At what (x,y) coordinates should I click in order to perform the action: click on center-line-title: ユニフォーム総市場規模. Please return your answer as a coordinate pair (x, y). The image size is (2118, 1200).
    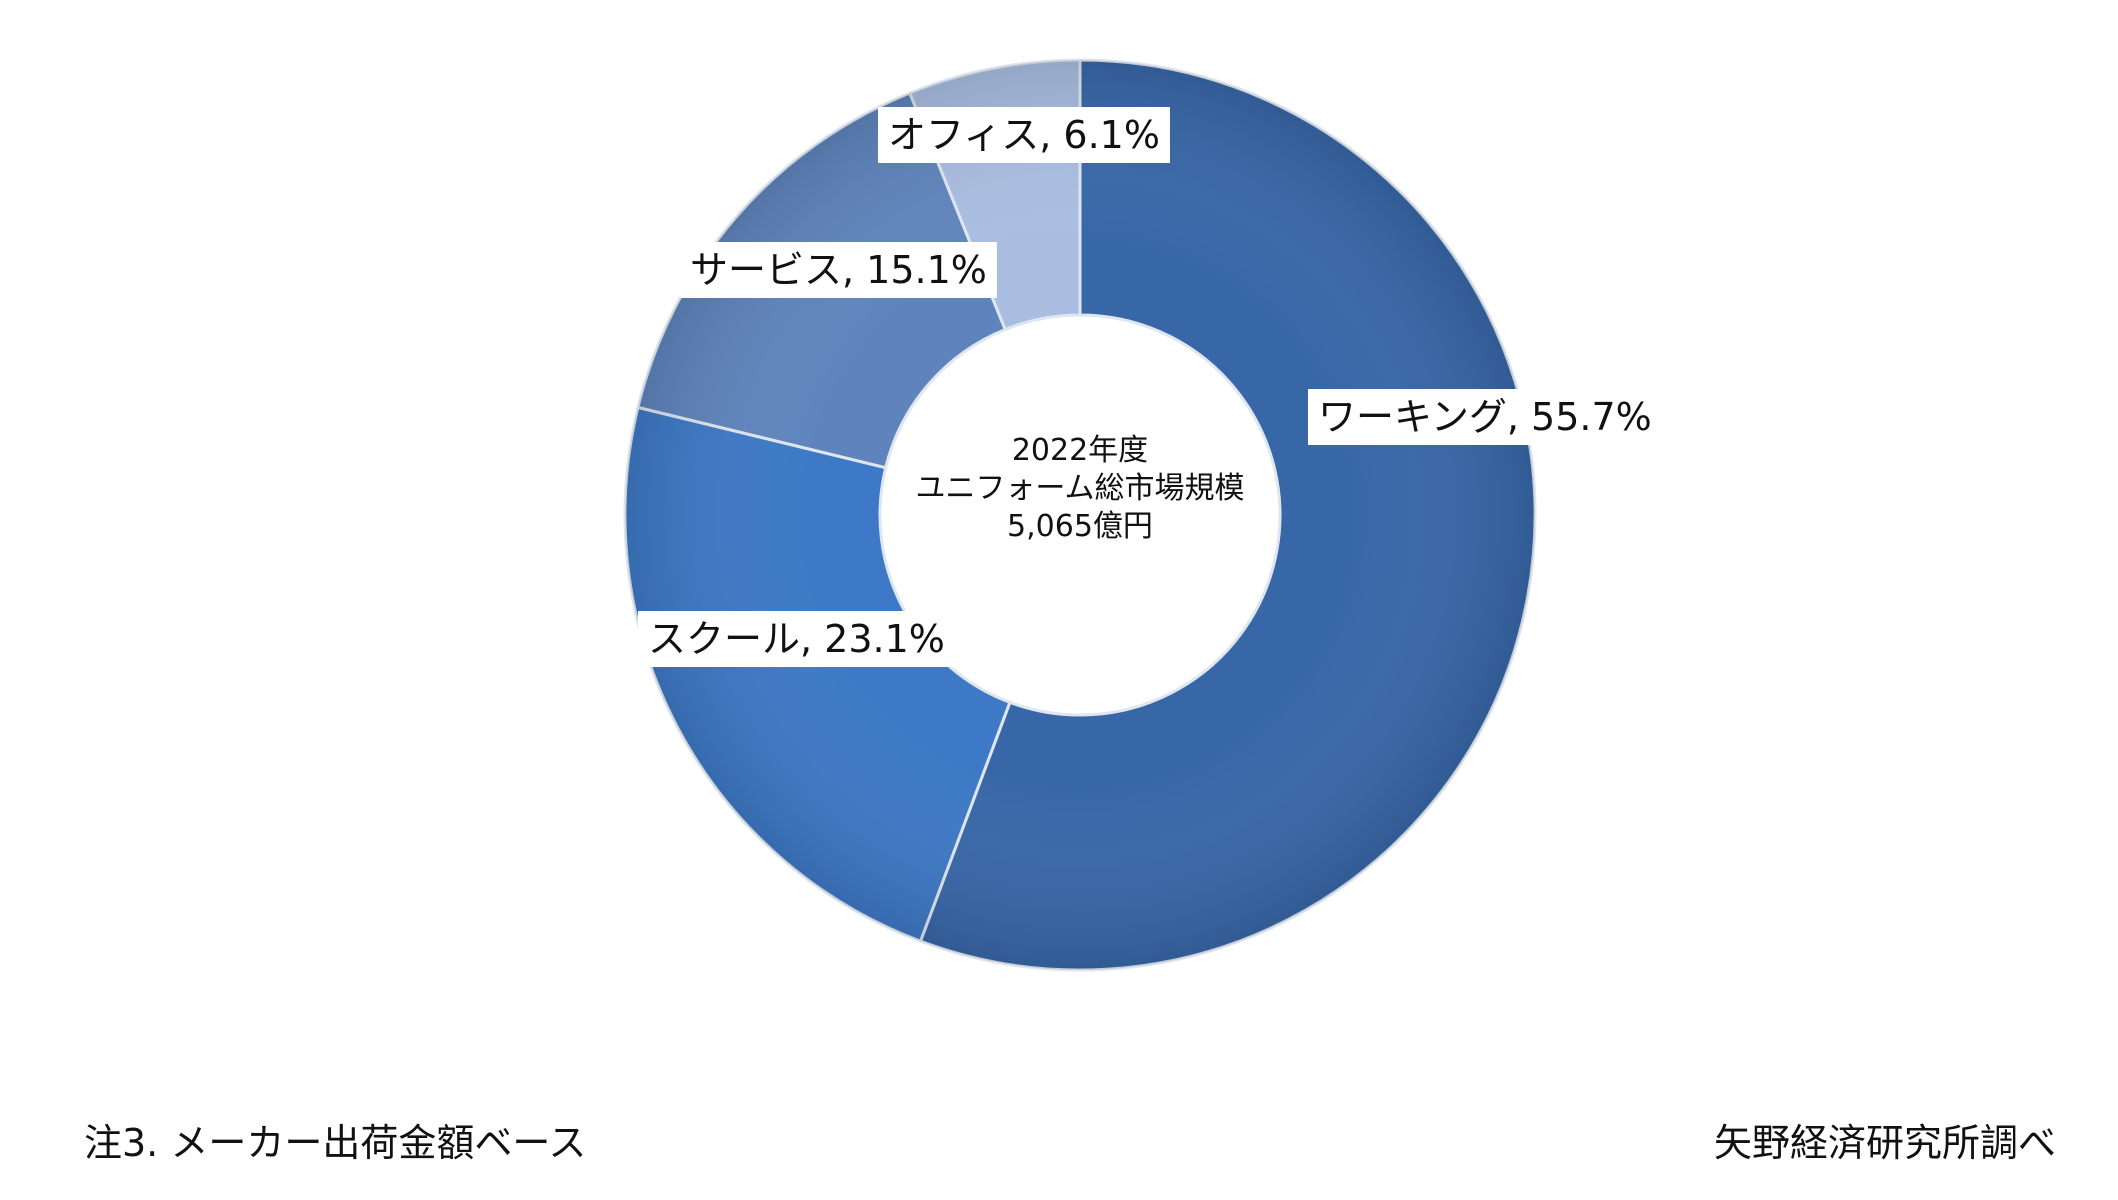
    Looking at the image, I should click on (1079, 488).